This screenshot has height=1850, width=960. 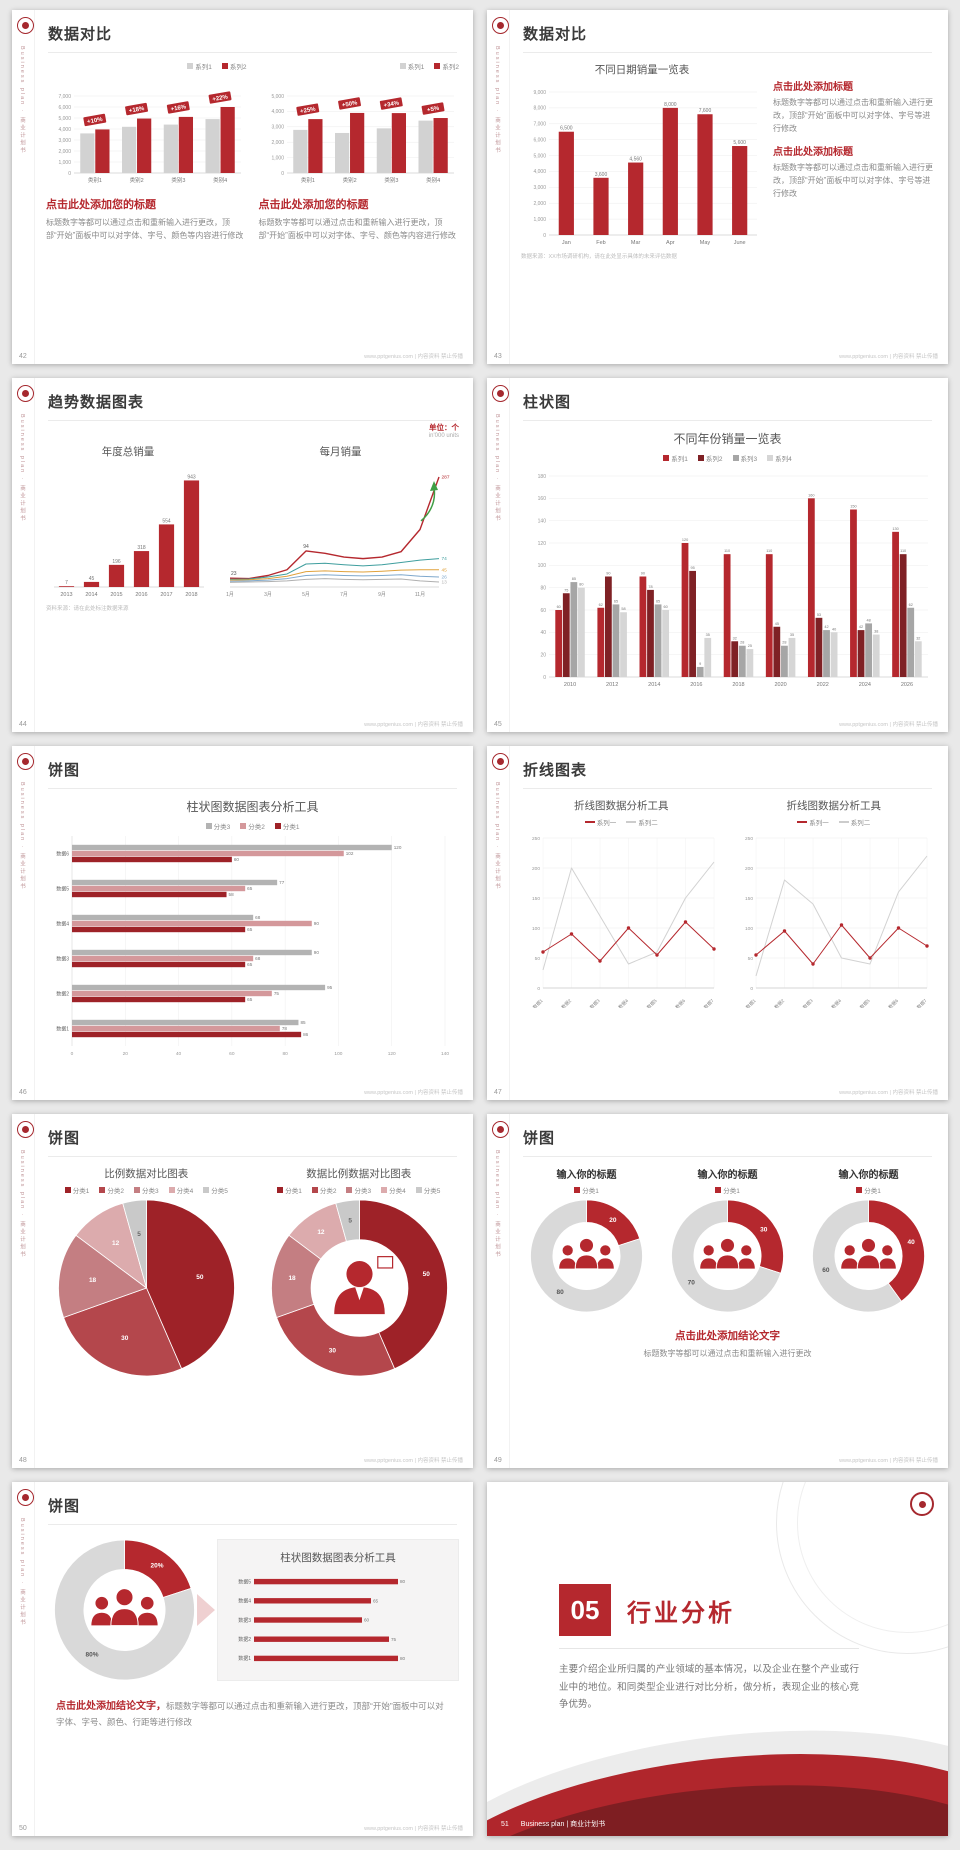 What do you see at coordinates (539, 109) in the screenshot?
I see `svg-text: 8,000` at bounding box center [539, 109].